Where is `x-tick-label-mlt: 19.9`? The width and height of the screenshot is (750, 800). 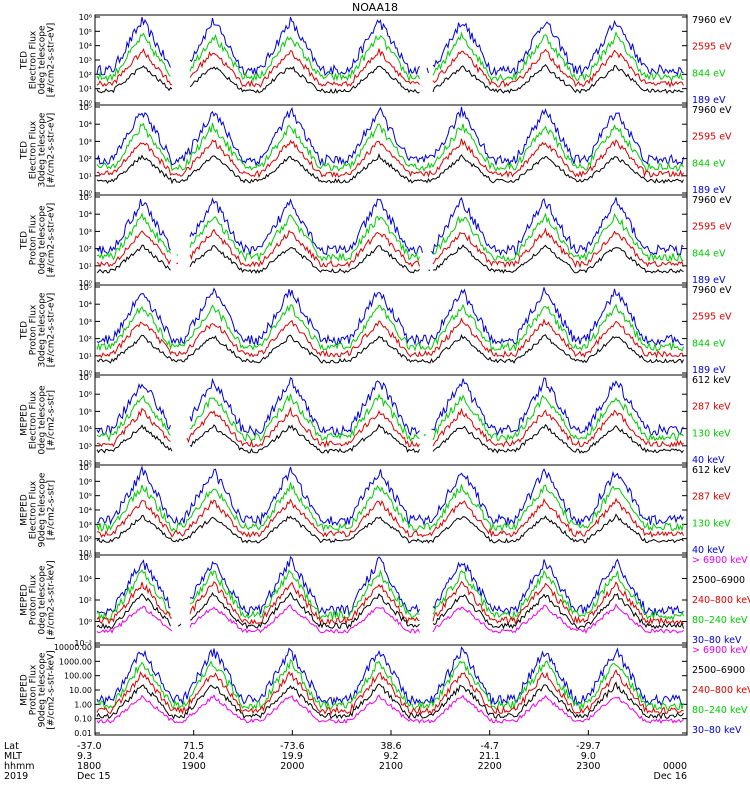
x-tick-label-mlt: 19.9 is located at coordinates (292, 756).